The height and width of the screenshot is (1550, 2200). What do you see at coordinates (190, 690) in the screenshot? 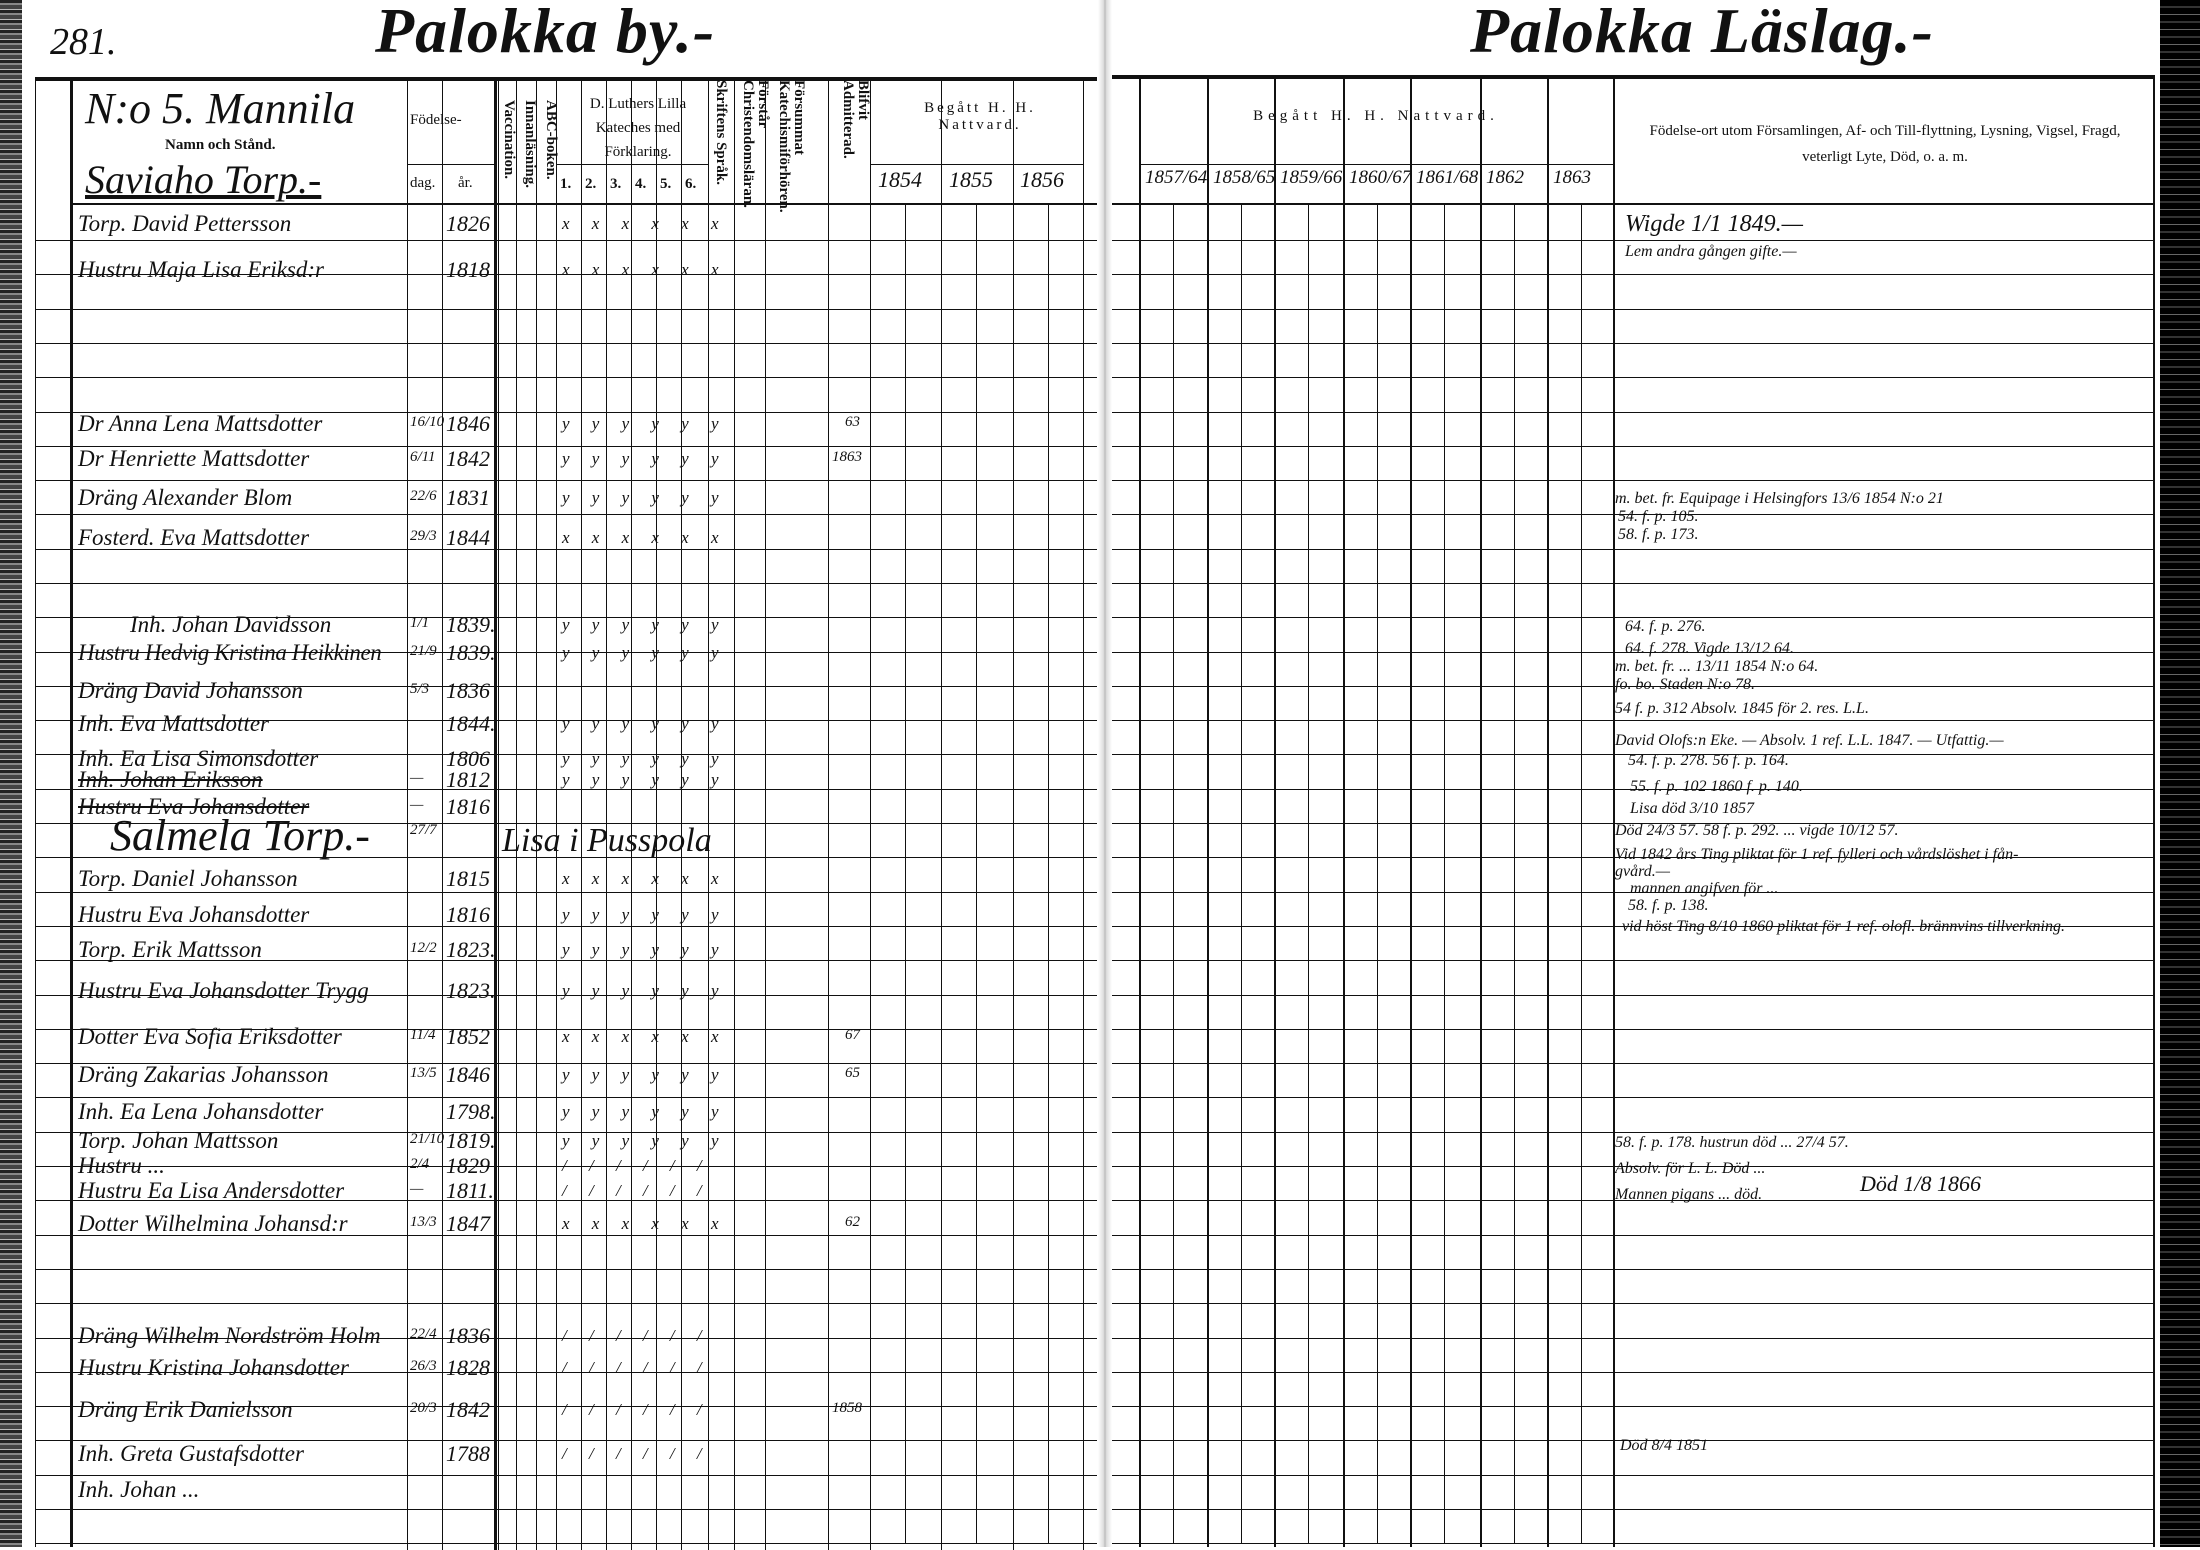
I see `person-name: Dräng David Johansson` at bounding box center [190, 690].